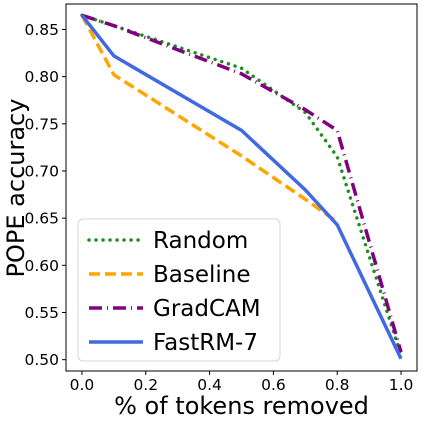  I want to click on x-axis-ticks: 0.0 0.2 0.4 0.6 0.8 1.0, so click(242, 382).